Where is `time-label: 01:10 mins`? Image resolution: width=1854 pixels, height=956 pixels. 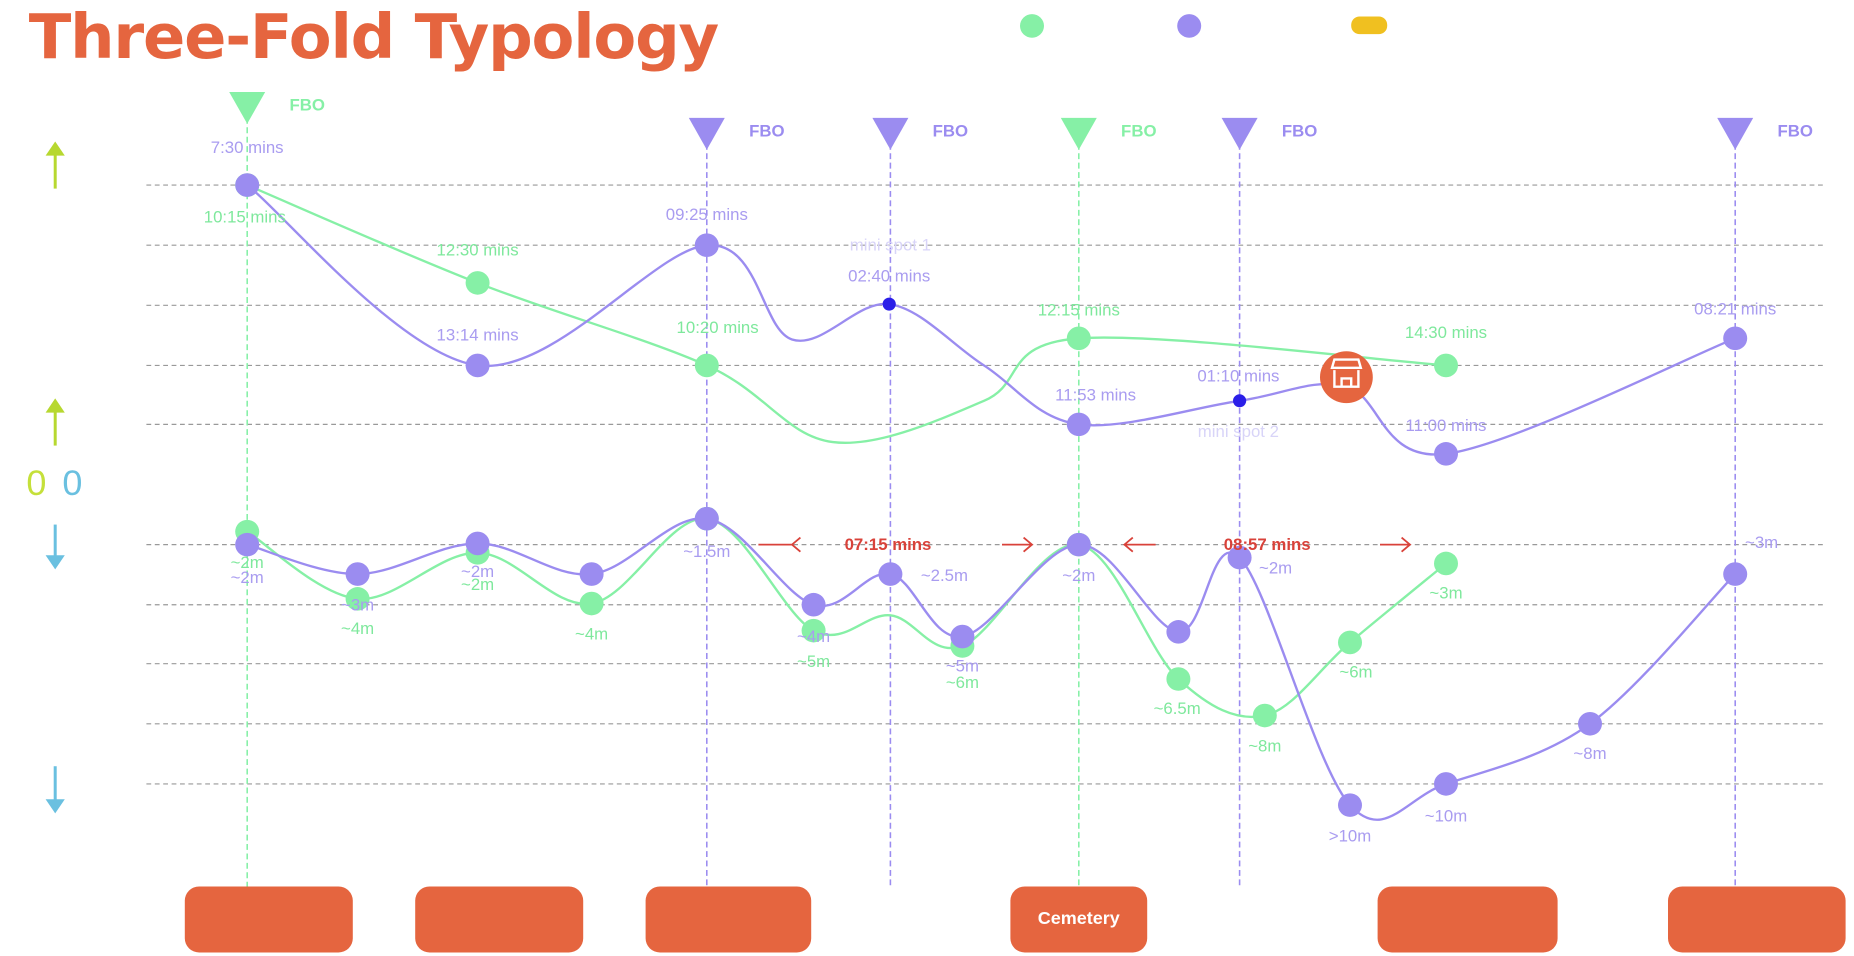 time-label: 01:10 mins is located at coordinates (1238, 376).